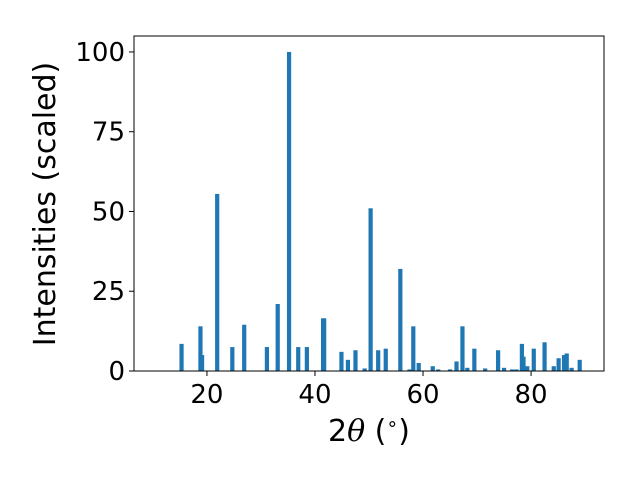  Describe the element at coordinates (531, 395) in the screenshot. I see `x-tick-label: 80` at that location.